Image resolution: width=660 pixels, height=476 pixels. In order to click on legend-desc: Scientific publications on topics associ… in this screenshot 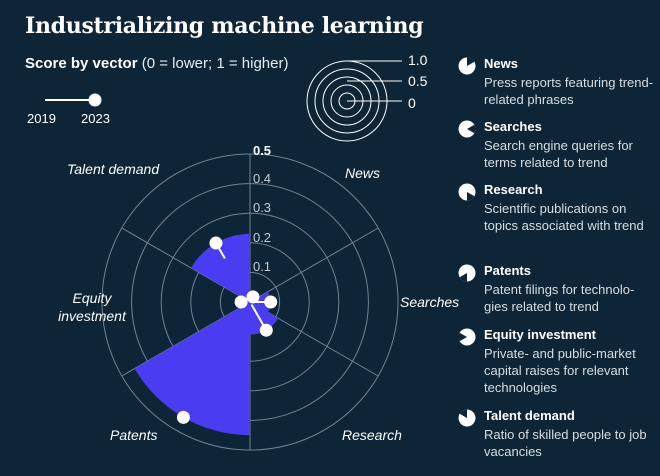, I will do `click(564, 217)`.